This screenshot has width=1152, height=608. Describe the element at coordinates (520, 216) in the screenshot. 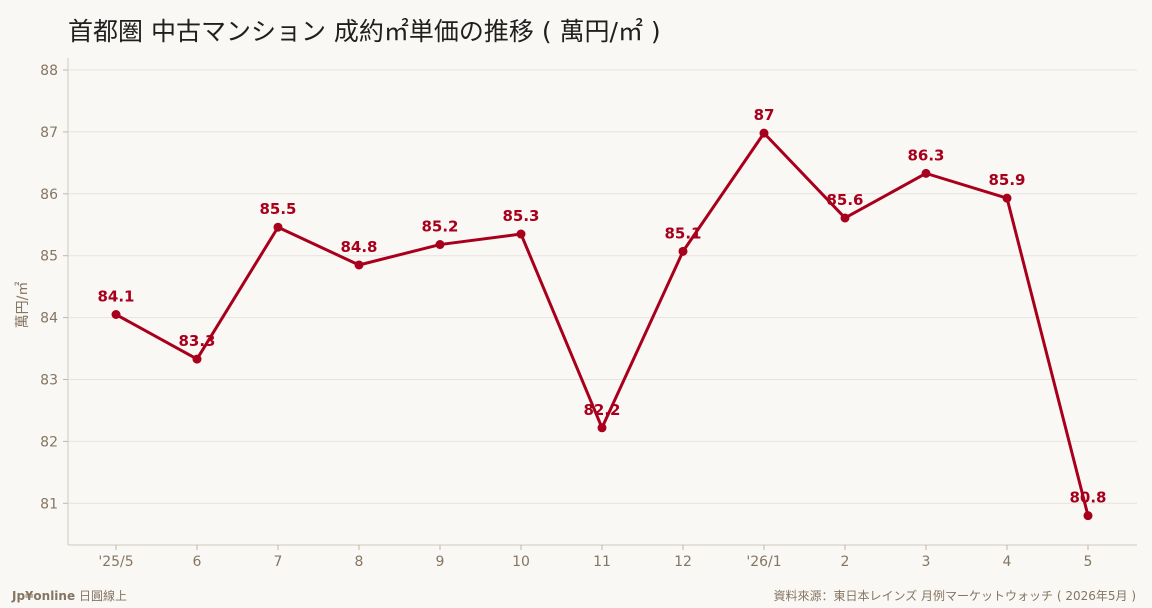

I see `data-label: 85.3` at that location.